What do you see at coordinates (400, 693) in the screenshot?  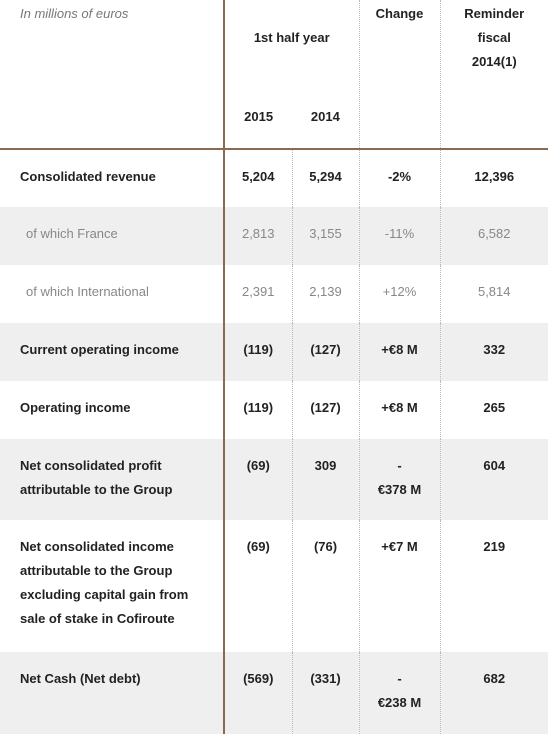 I see `cell-value: - €238 M` at bounding box center [400, 693].